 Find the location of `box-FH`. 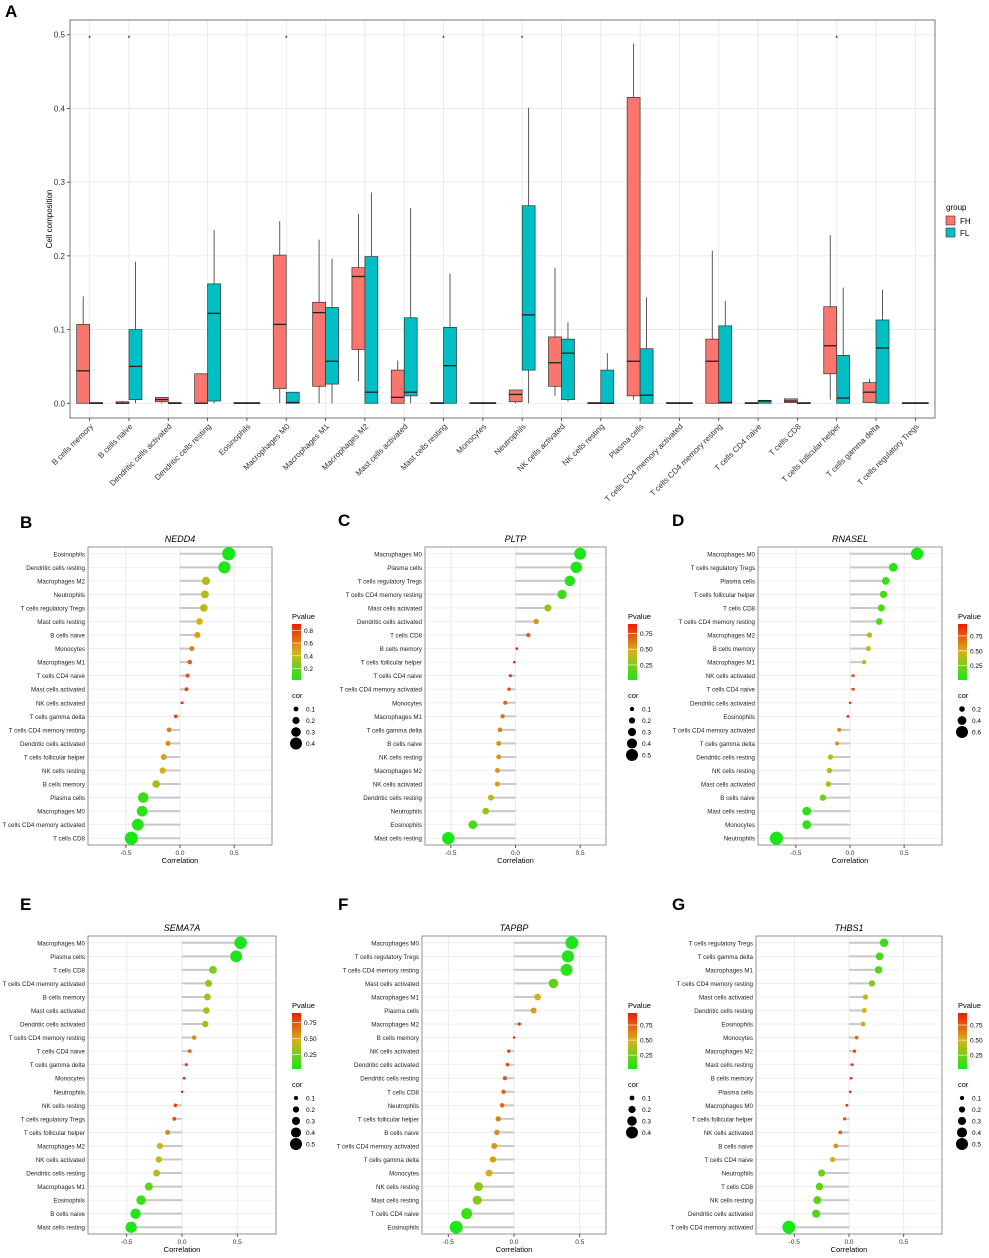

box-FH is located at coordinates (279, 321).